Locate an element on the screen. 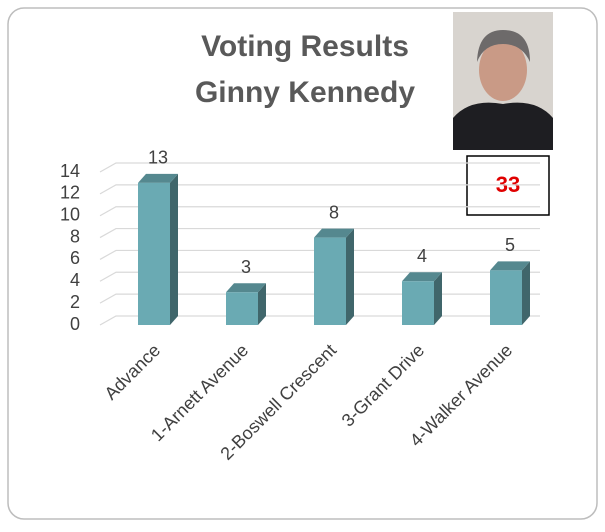 This screenshot has width=605, height=532. chart-subtitle: Ginny Kennedy is located at coordinates (305, 92).